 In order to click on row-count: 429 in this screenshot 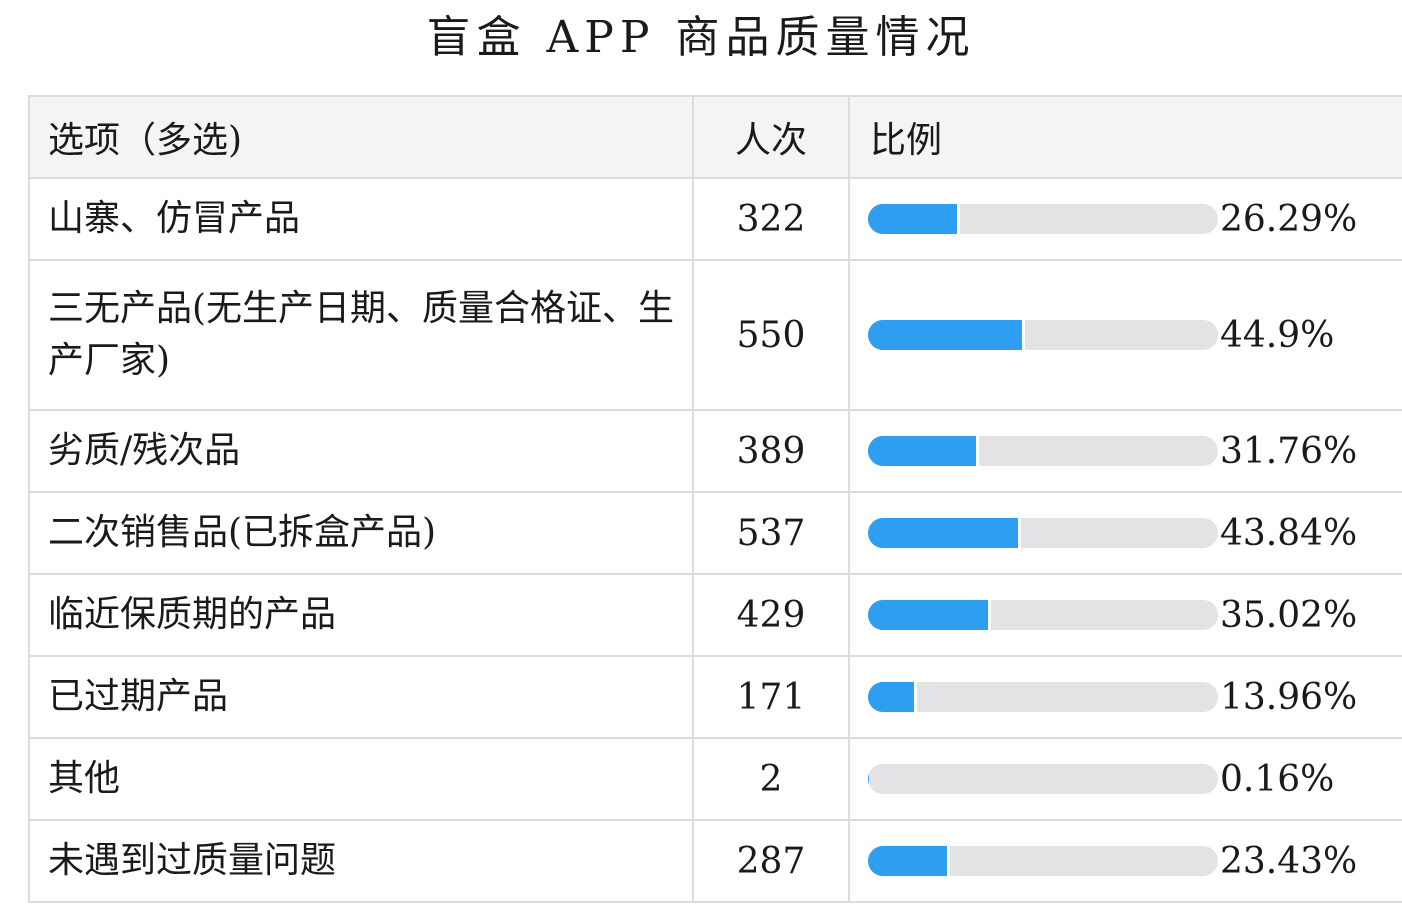, I will do `click(771, 615)`.